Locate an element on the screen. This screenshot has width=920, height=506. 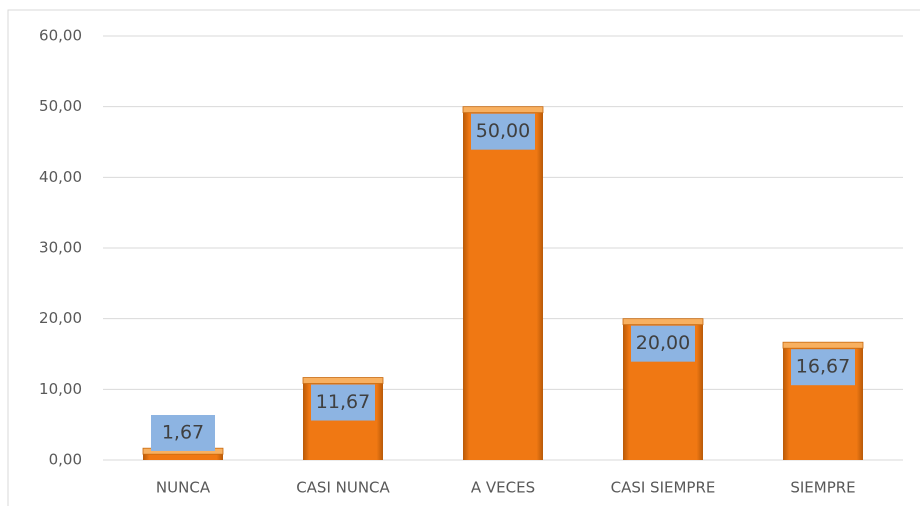
value-label: 11,67 is located at coordinates (343, 402).